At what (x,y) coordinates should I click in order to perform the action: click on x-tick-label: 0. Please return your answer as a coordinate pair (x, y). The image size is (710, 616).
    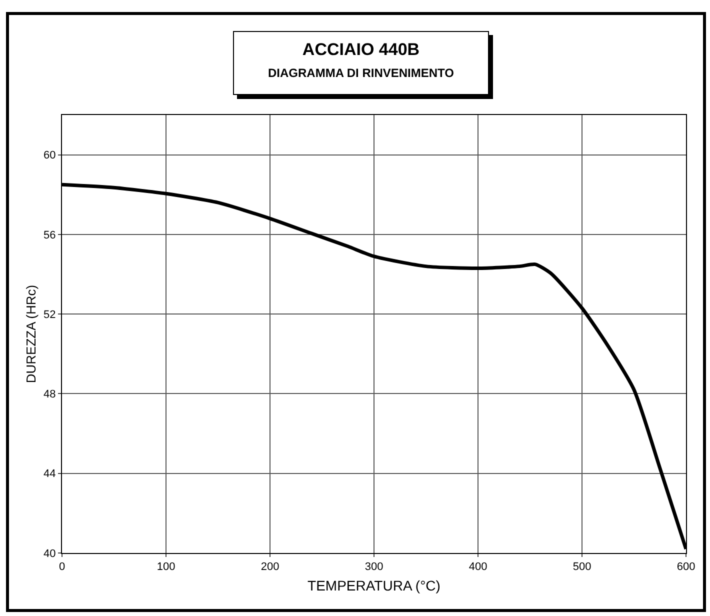
    Looking at the image, I should click on (62, 567).